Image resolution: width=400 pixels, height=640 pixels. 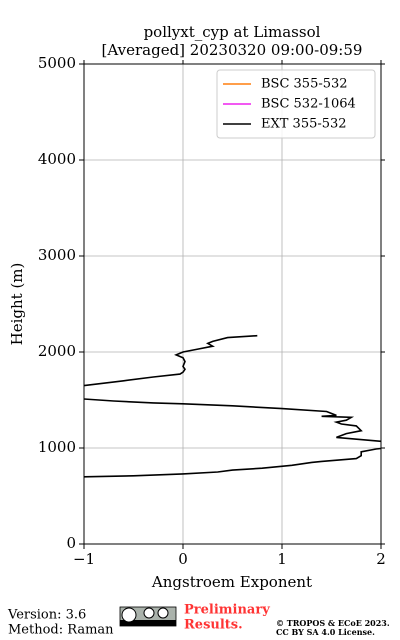 What do you see at coordinates (183, 559) in the screenshot?
I see `x-tick-label: 0` at bounding box center [183, 559].